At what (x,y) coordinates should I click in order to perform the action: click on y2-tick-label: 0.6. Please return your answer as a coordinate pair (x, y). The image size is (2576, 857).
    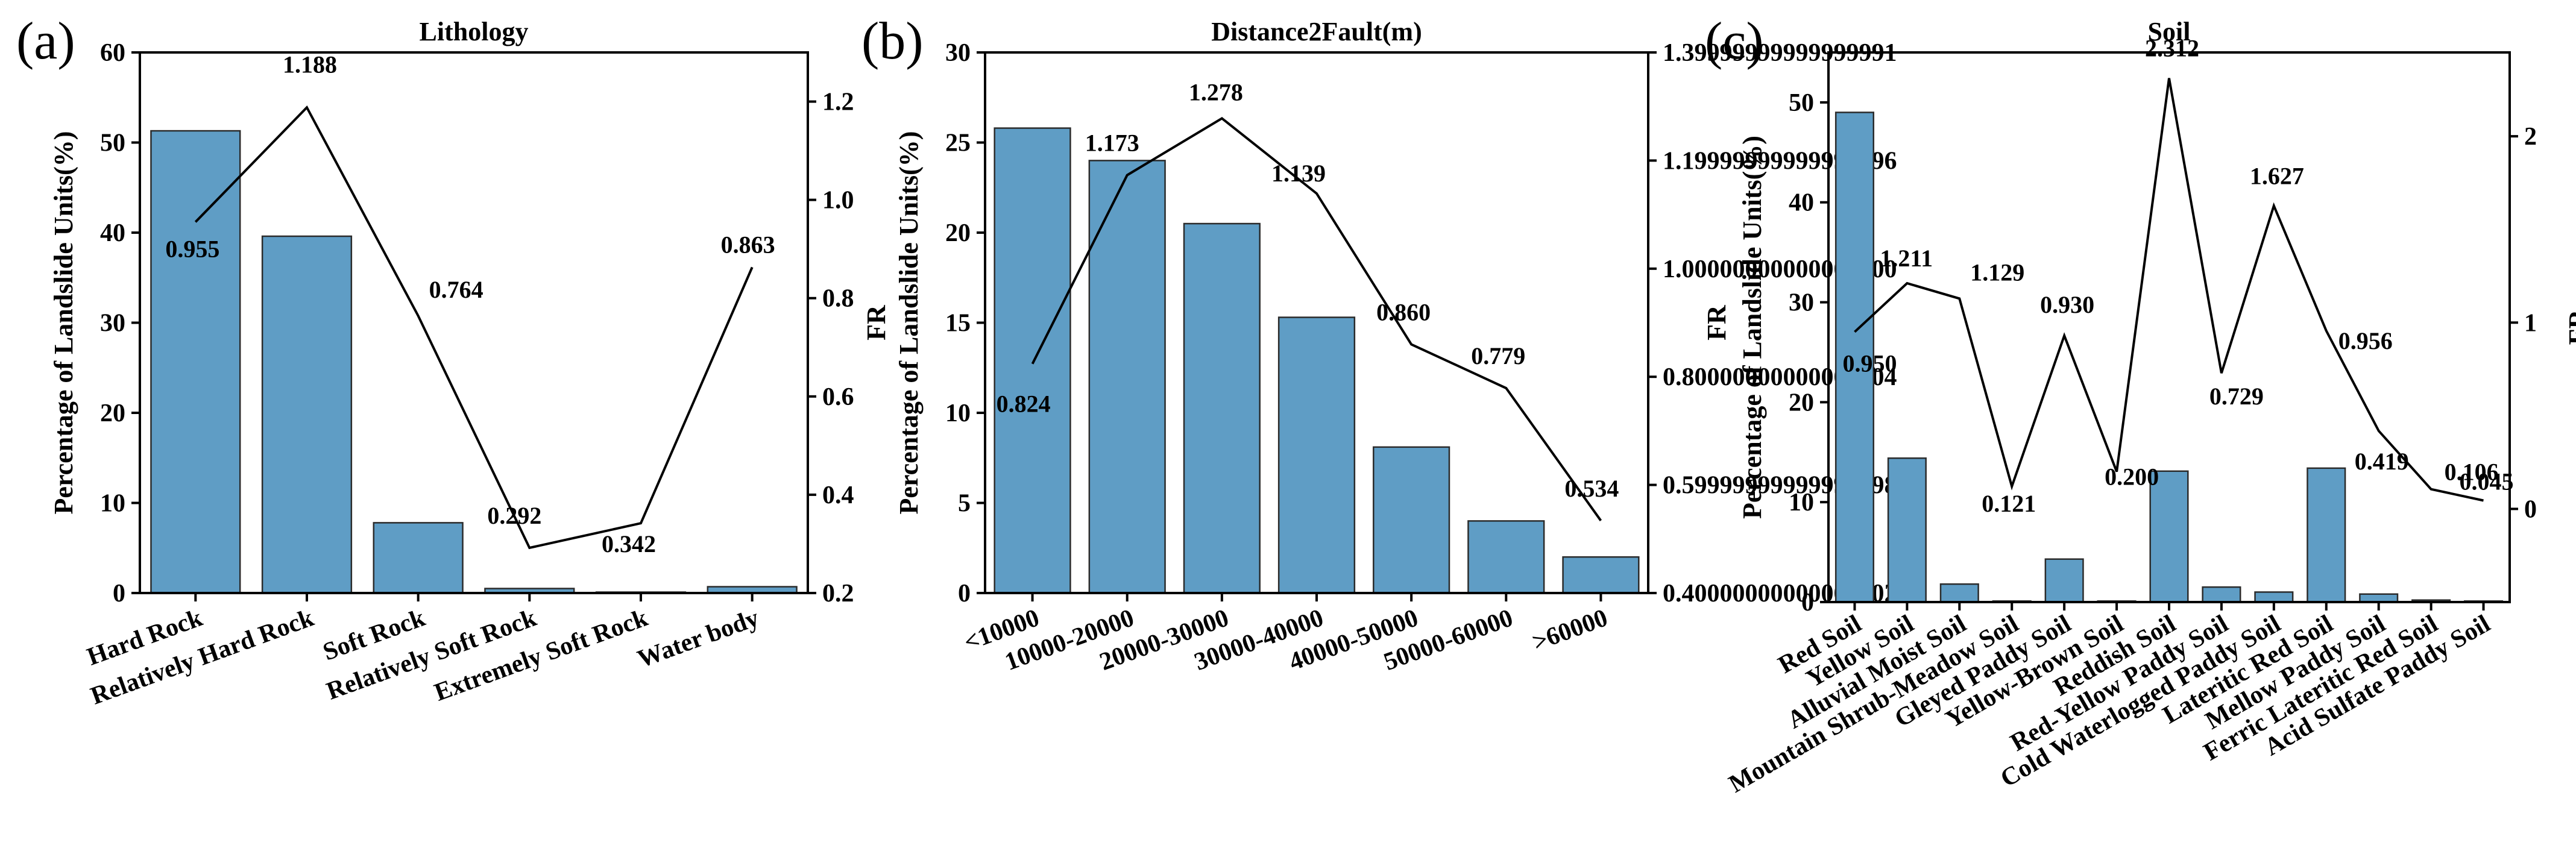
    Looking at the image, I should click on (838, 397).